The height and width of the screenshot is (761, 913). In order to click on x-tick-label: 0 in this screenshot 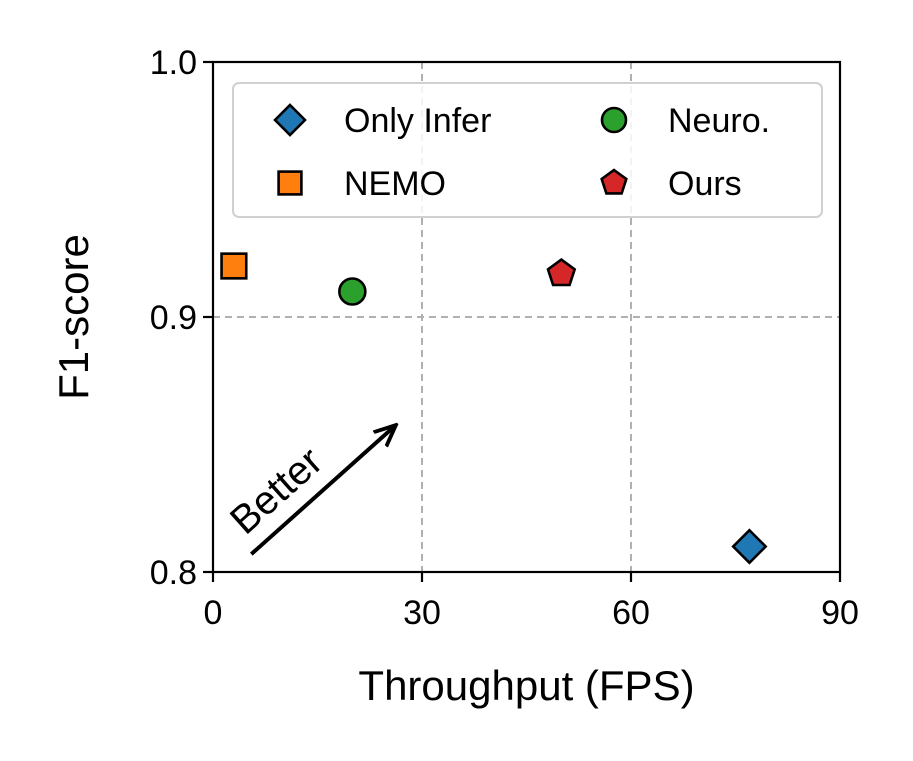, I will do `click(213, 613)`.